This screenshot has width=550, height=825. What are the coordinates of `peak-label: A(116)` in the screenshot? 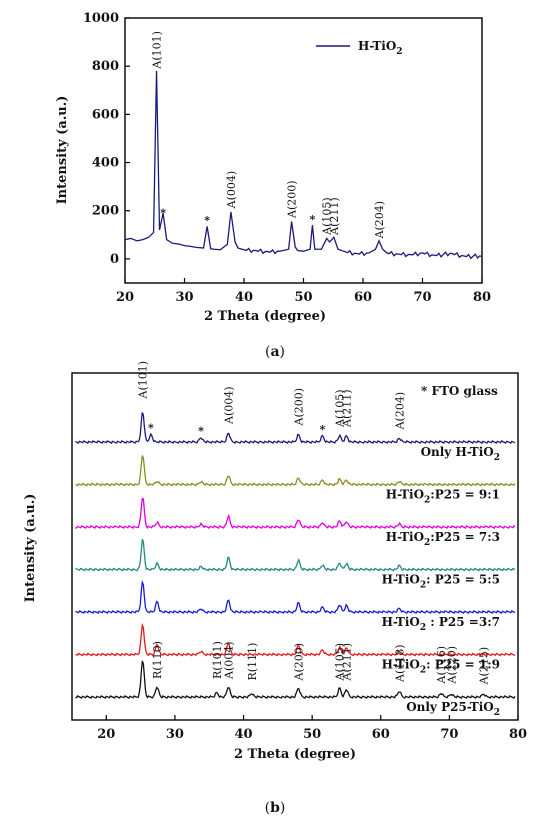 It's located at (441, 665).